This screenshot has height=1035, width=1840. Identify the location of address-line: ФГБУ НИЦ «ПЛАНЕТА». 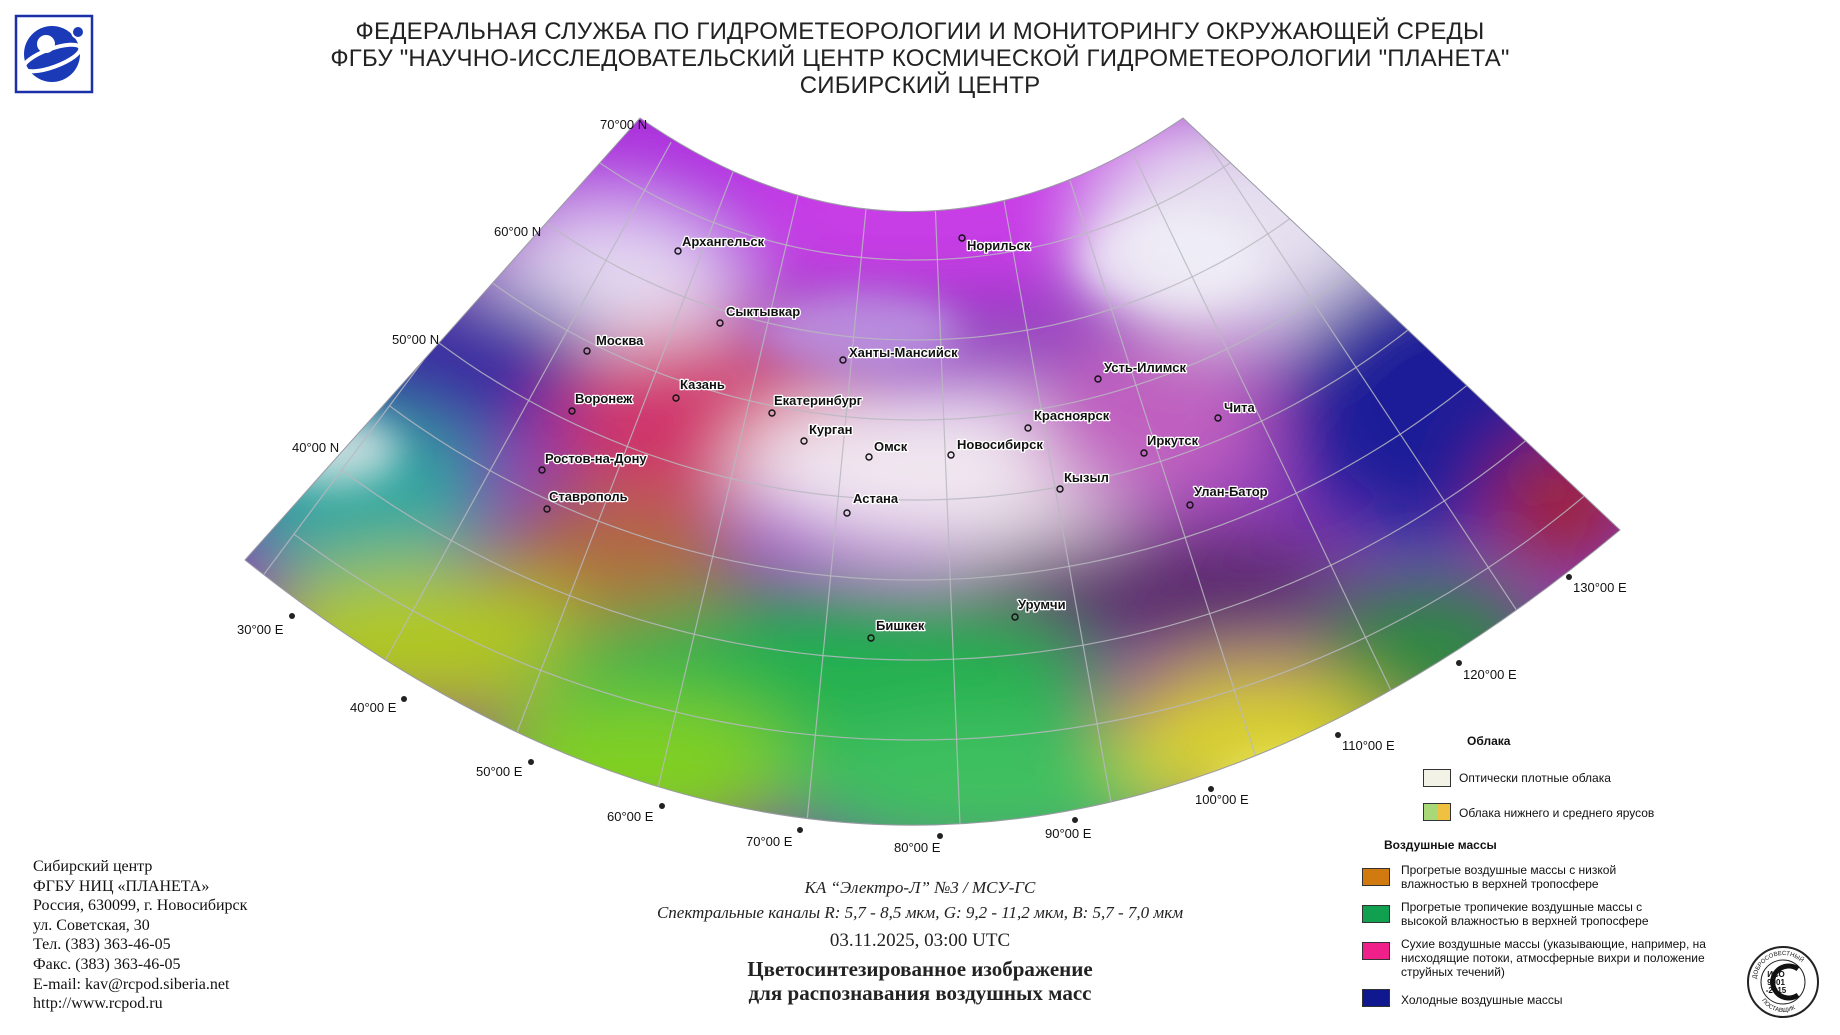
(121, 886).